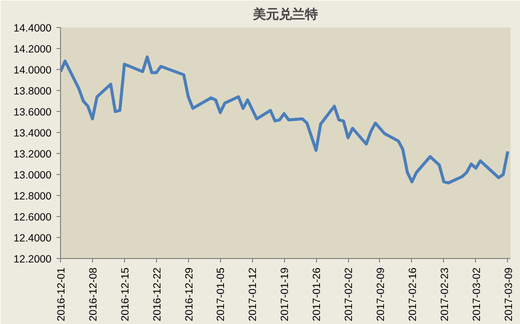  Describe the element at coordinates (33, 218) in the screenshot. I see `y-tick-label: 12.6000` at that location.